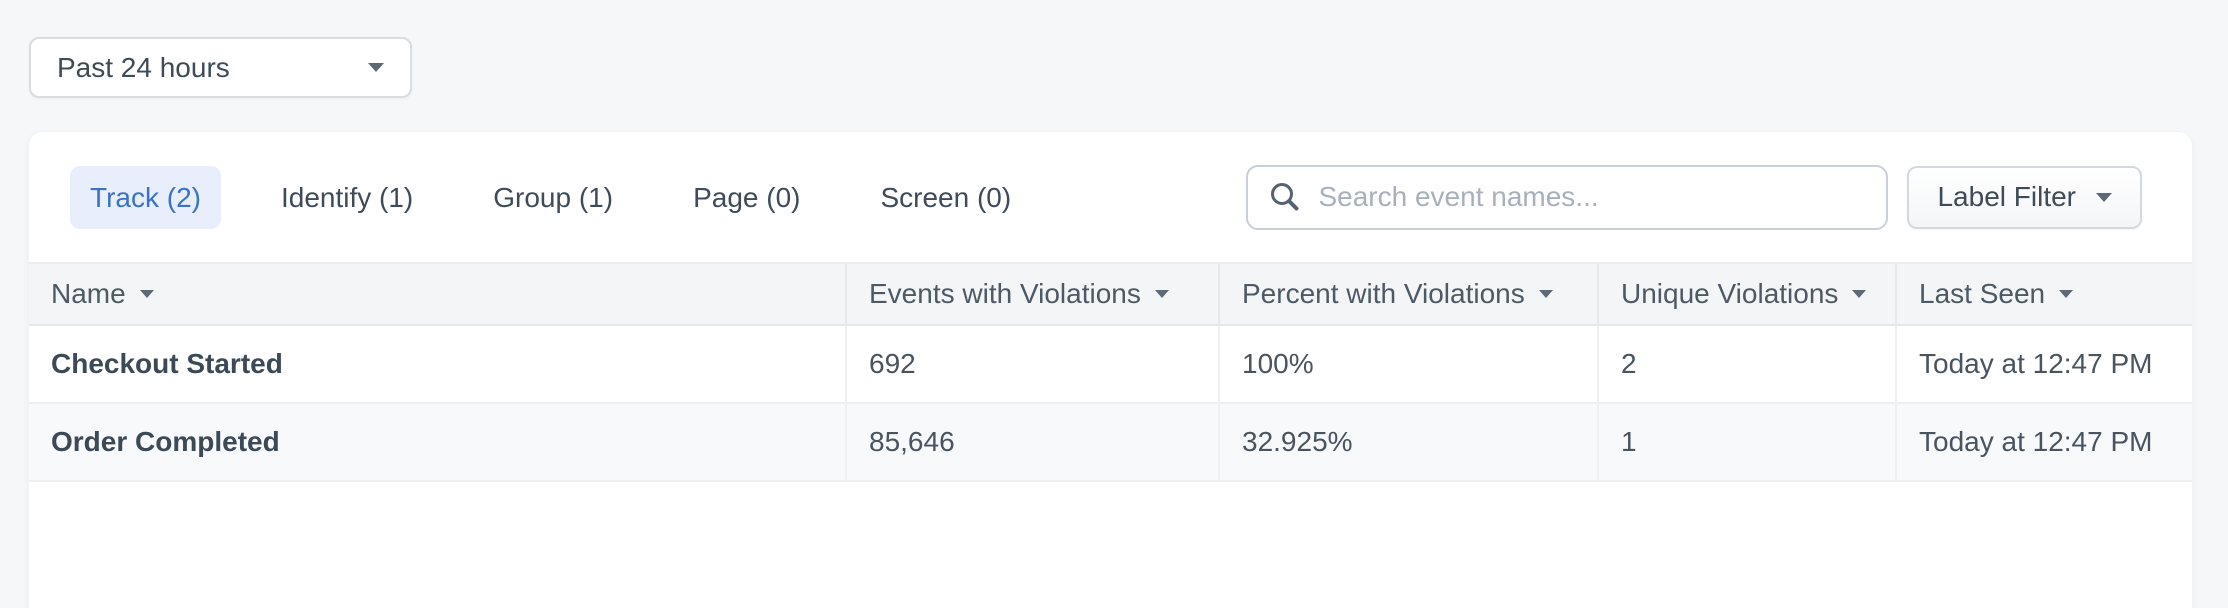  Describe the element at coordinates (165, 441) in the screenshot. I see `event-name-cell: Order Completed` at that location.